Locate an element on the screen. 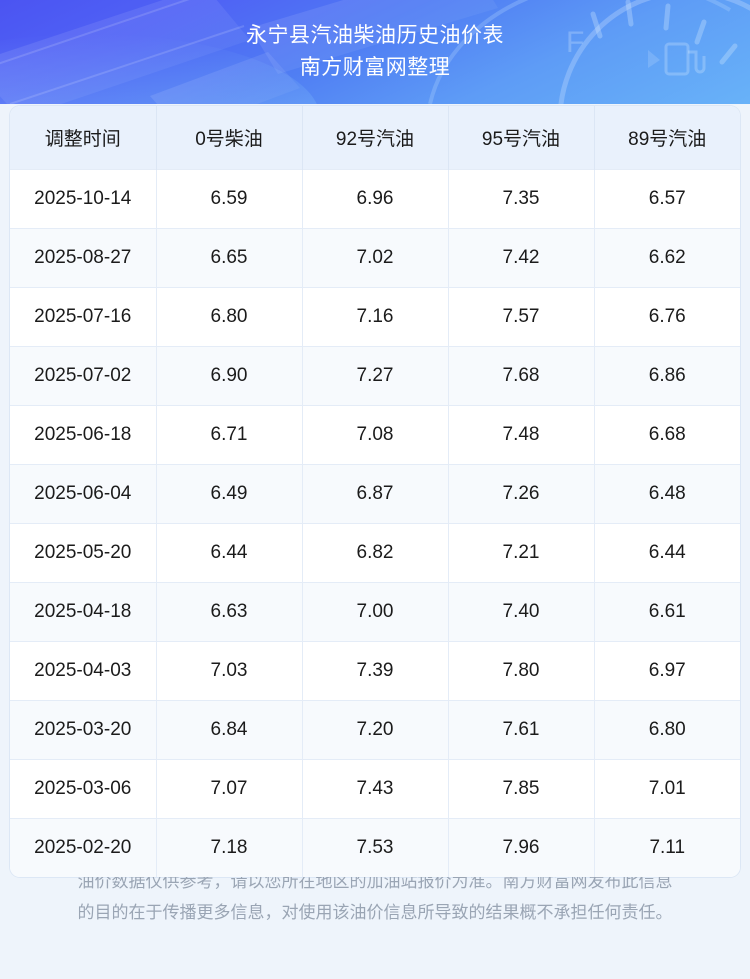  cell-gas92: 7.39 is located at coordinates (375, 671).